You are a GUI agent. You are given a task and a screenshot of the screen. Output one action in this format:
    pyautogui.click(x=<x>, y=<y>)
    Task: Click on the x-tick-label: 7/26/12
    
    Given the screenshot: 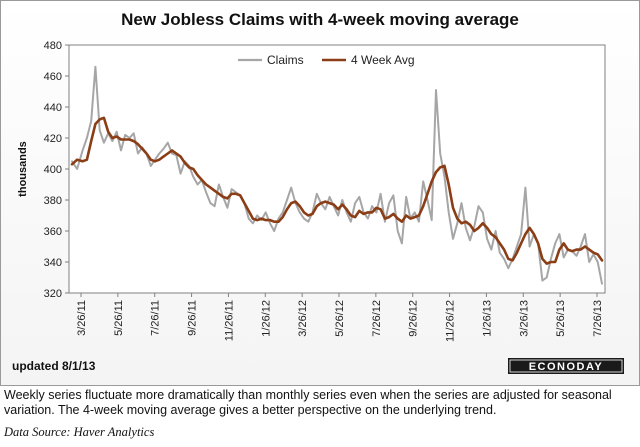 What is the action you would take?
    pyautogui.click(x=377, y=318)
    